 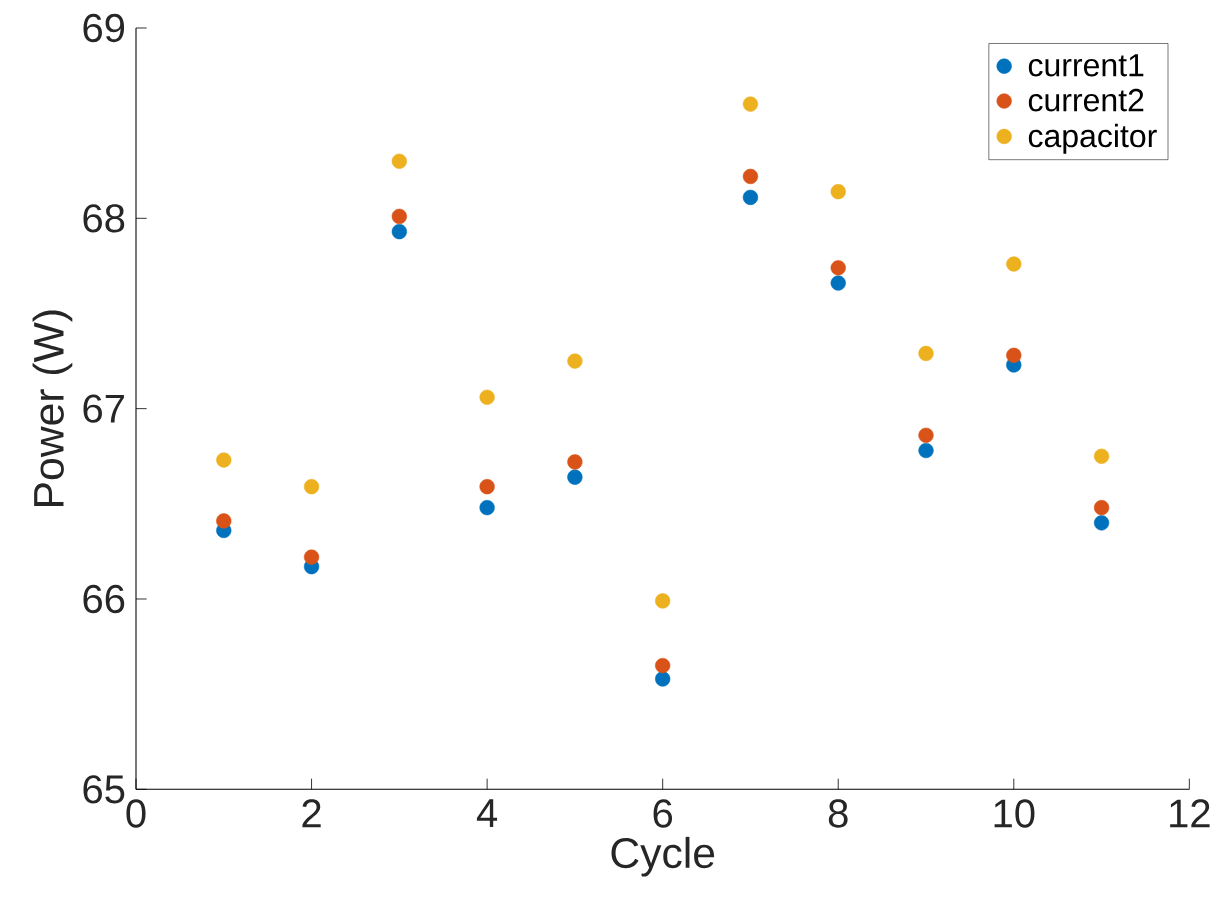 What do you see at coordinates (1086, 65) in the screenshot?
I see `legend-label: current1` at bounding box center [1086, 65].